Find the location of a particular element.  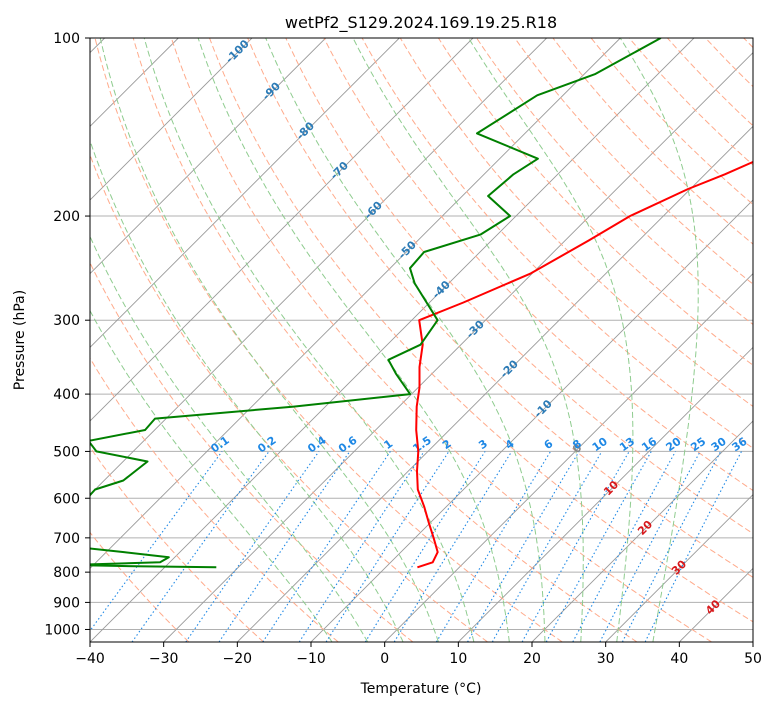

y-axis: 100 200 300 400 500 600 700 800 900 1000 is located at coordinates (67, 334).